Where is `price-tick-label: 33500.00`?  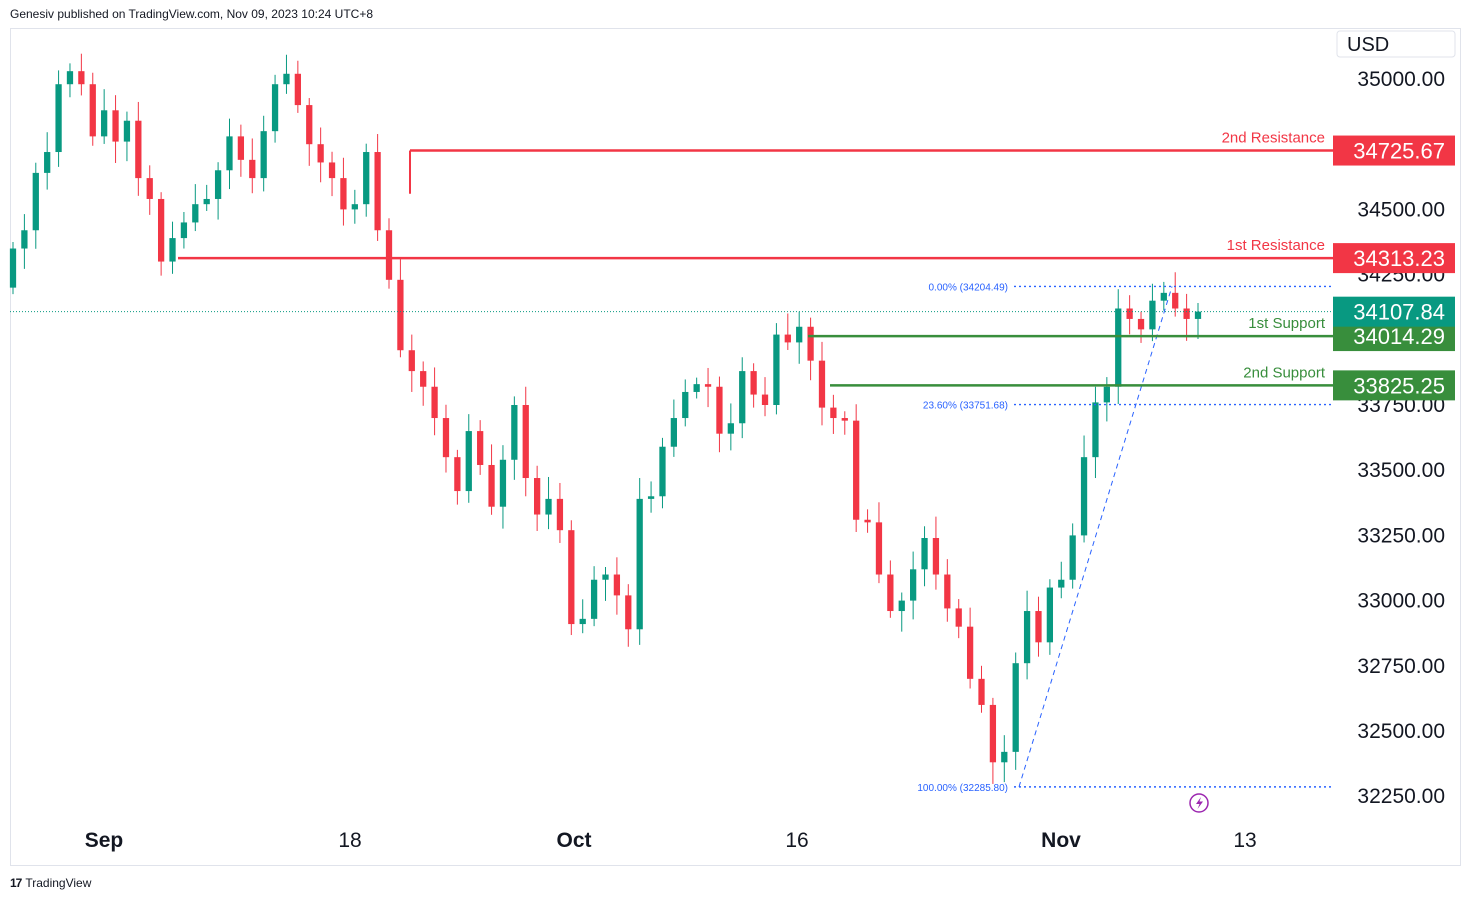 price-tick-label: 33500.00 is located at coordinates (1401, 470).